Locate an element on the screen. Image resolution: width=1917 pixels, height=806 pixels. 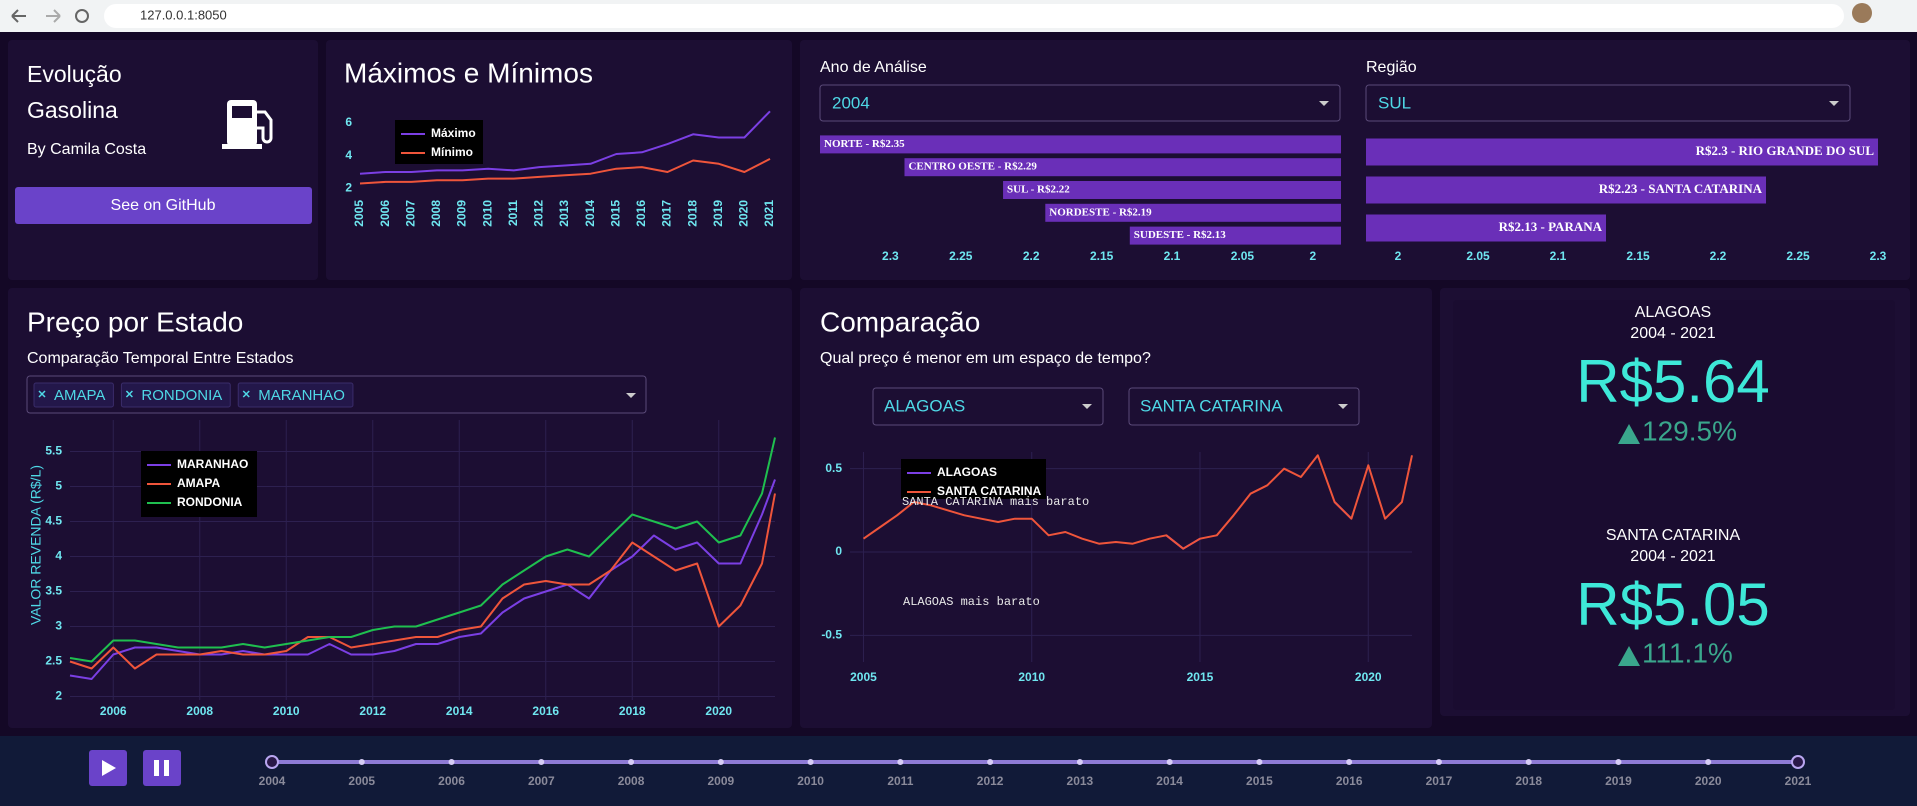
slider-label: 2018 is located at coordinates (1528, 781).